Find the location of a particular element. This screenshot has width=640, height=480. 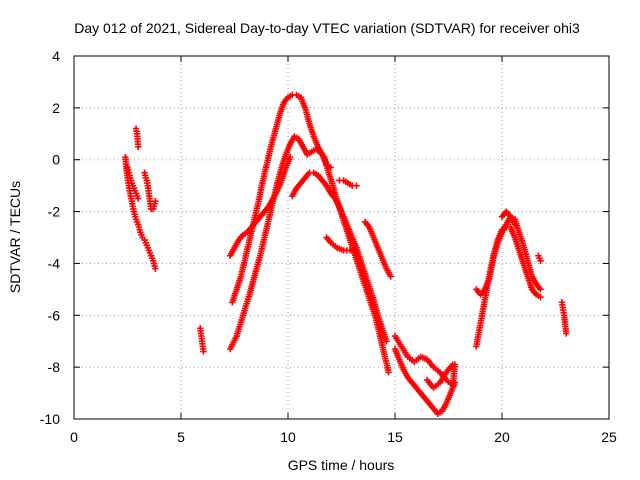

x-tick-label: 25 is located at coordinates (609, 437).